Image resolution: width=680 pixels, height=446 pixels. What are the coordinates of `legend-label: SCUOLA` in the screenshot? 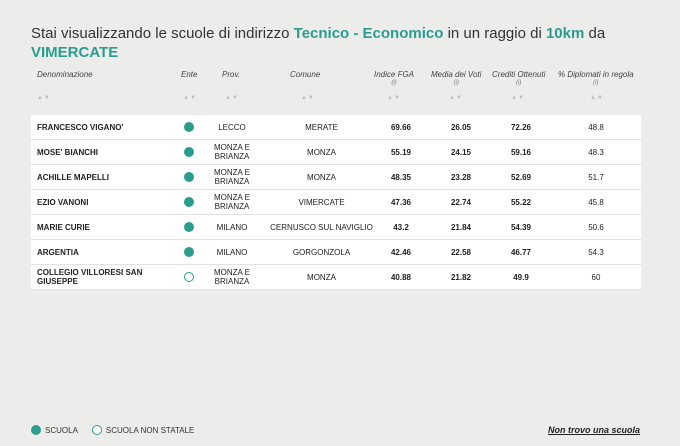 It's located at (61, 430).